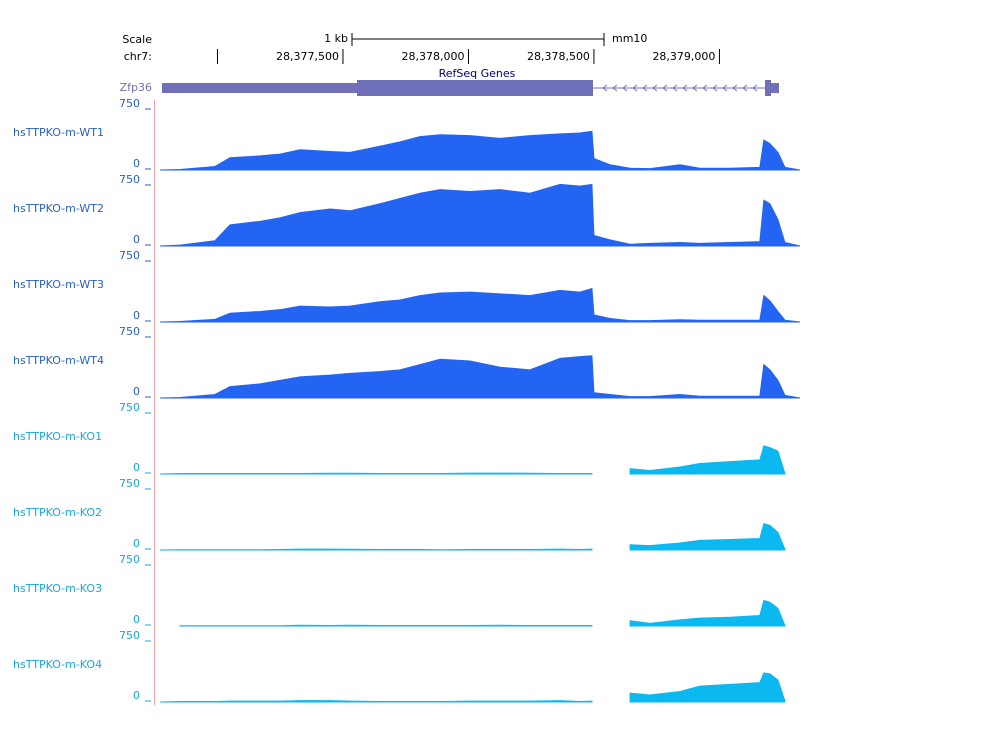 The width and height of the screenshot is (1000, 754). I want to click on chrom-tick-label: 28,378,000, so click(432, 56).